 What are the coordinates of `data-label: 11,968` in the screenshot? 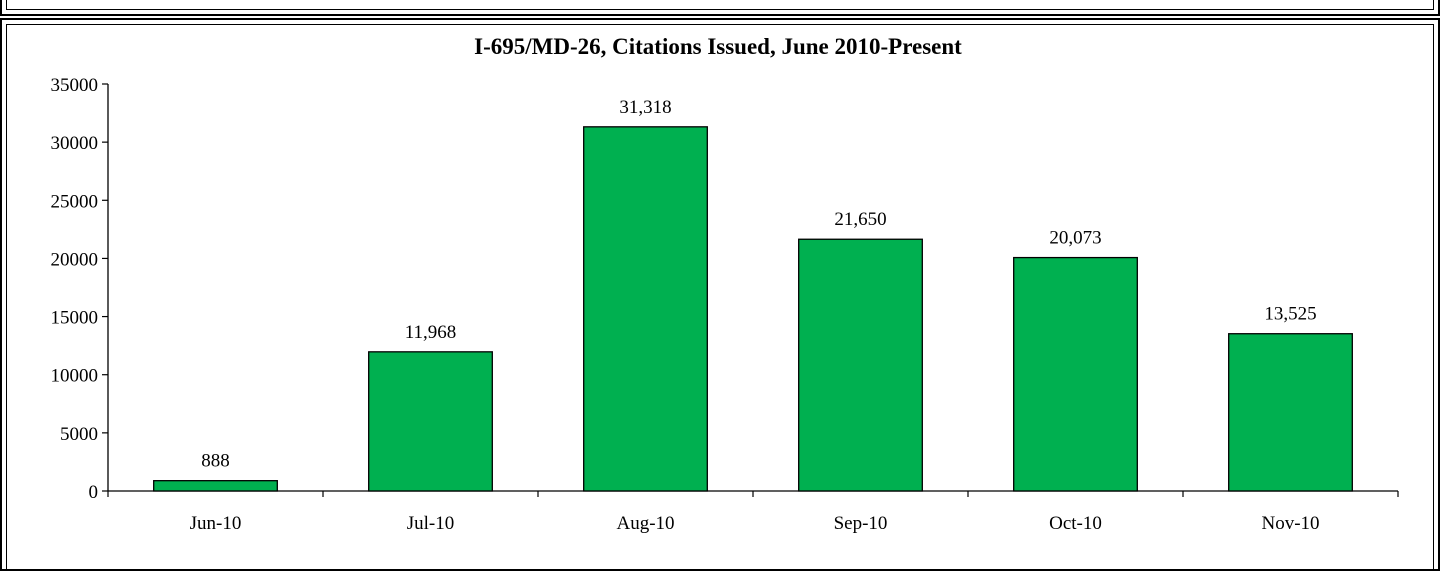 It's located at (431, 332).